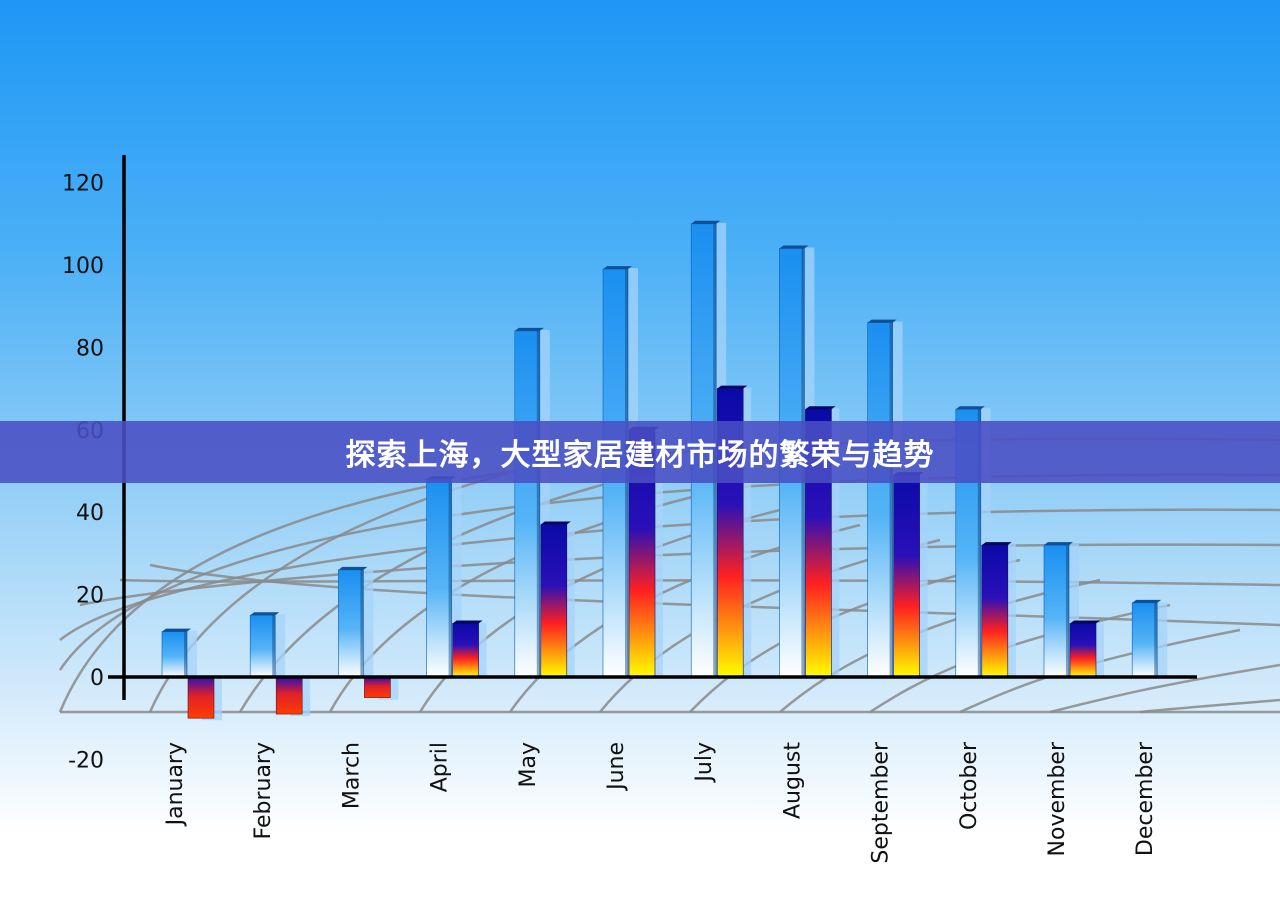 This screenshot has width=1280, height=905. Describe the element at coordinates (1083, 650) in the screenshot. I see `bar-november-back` at that location.